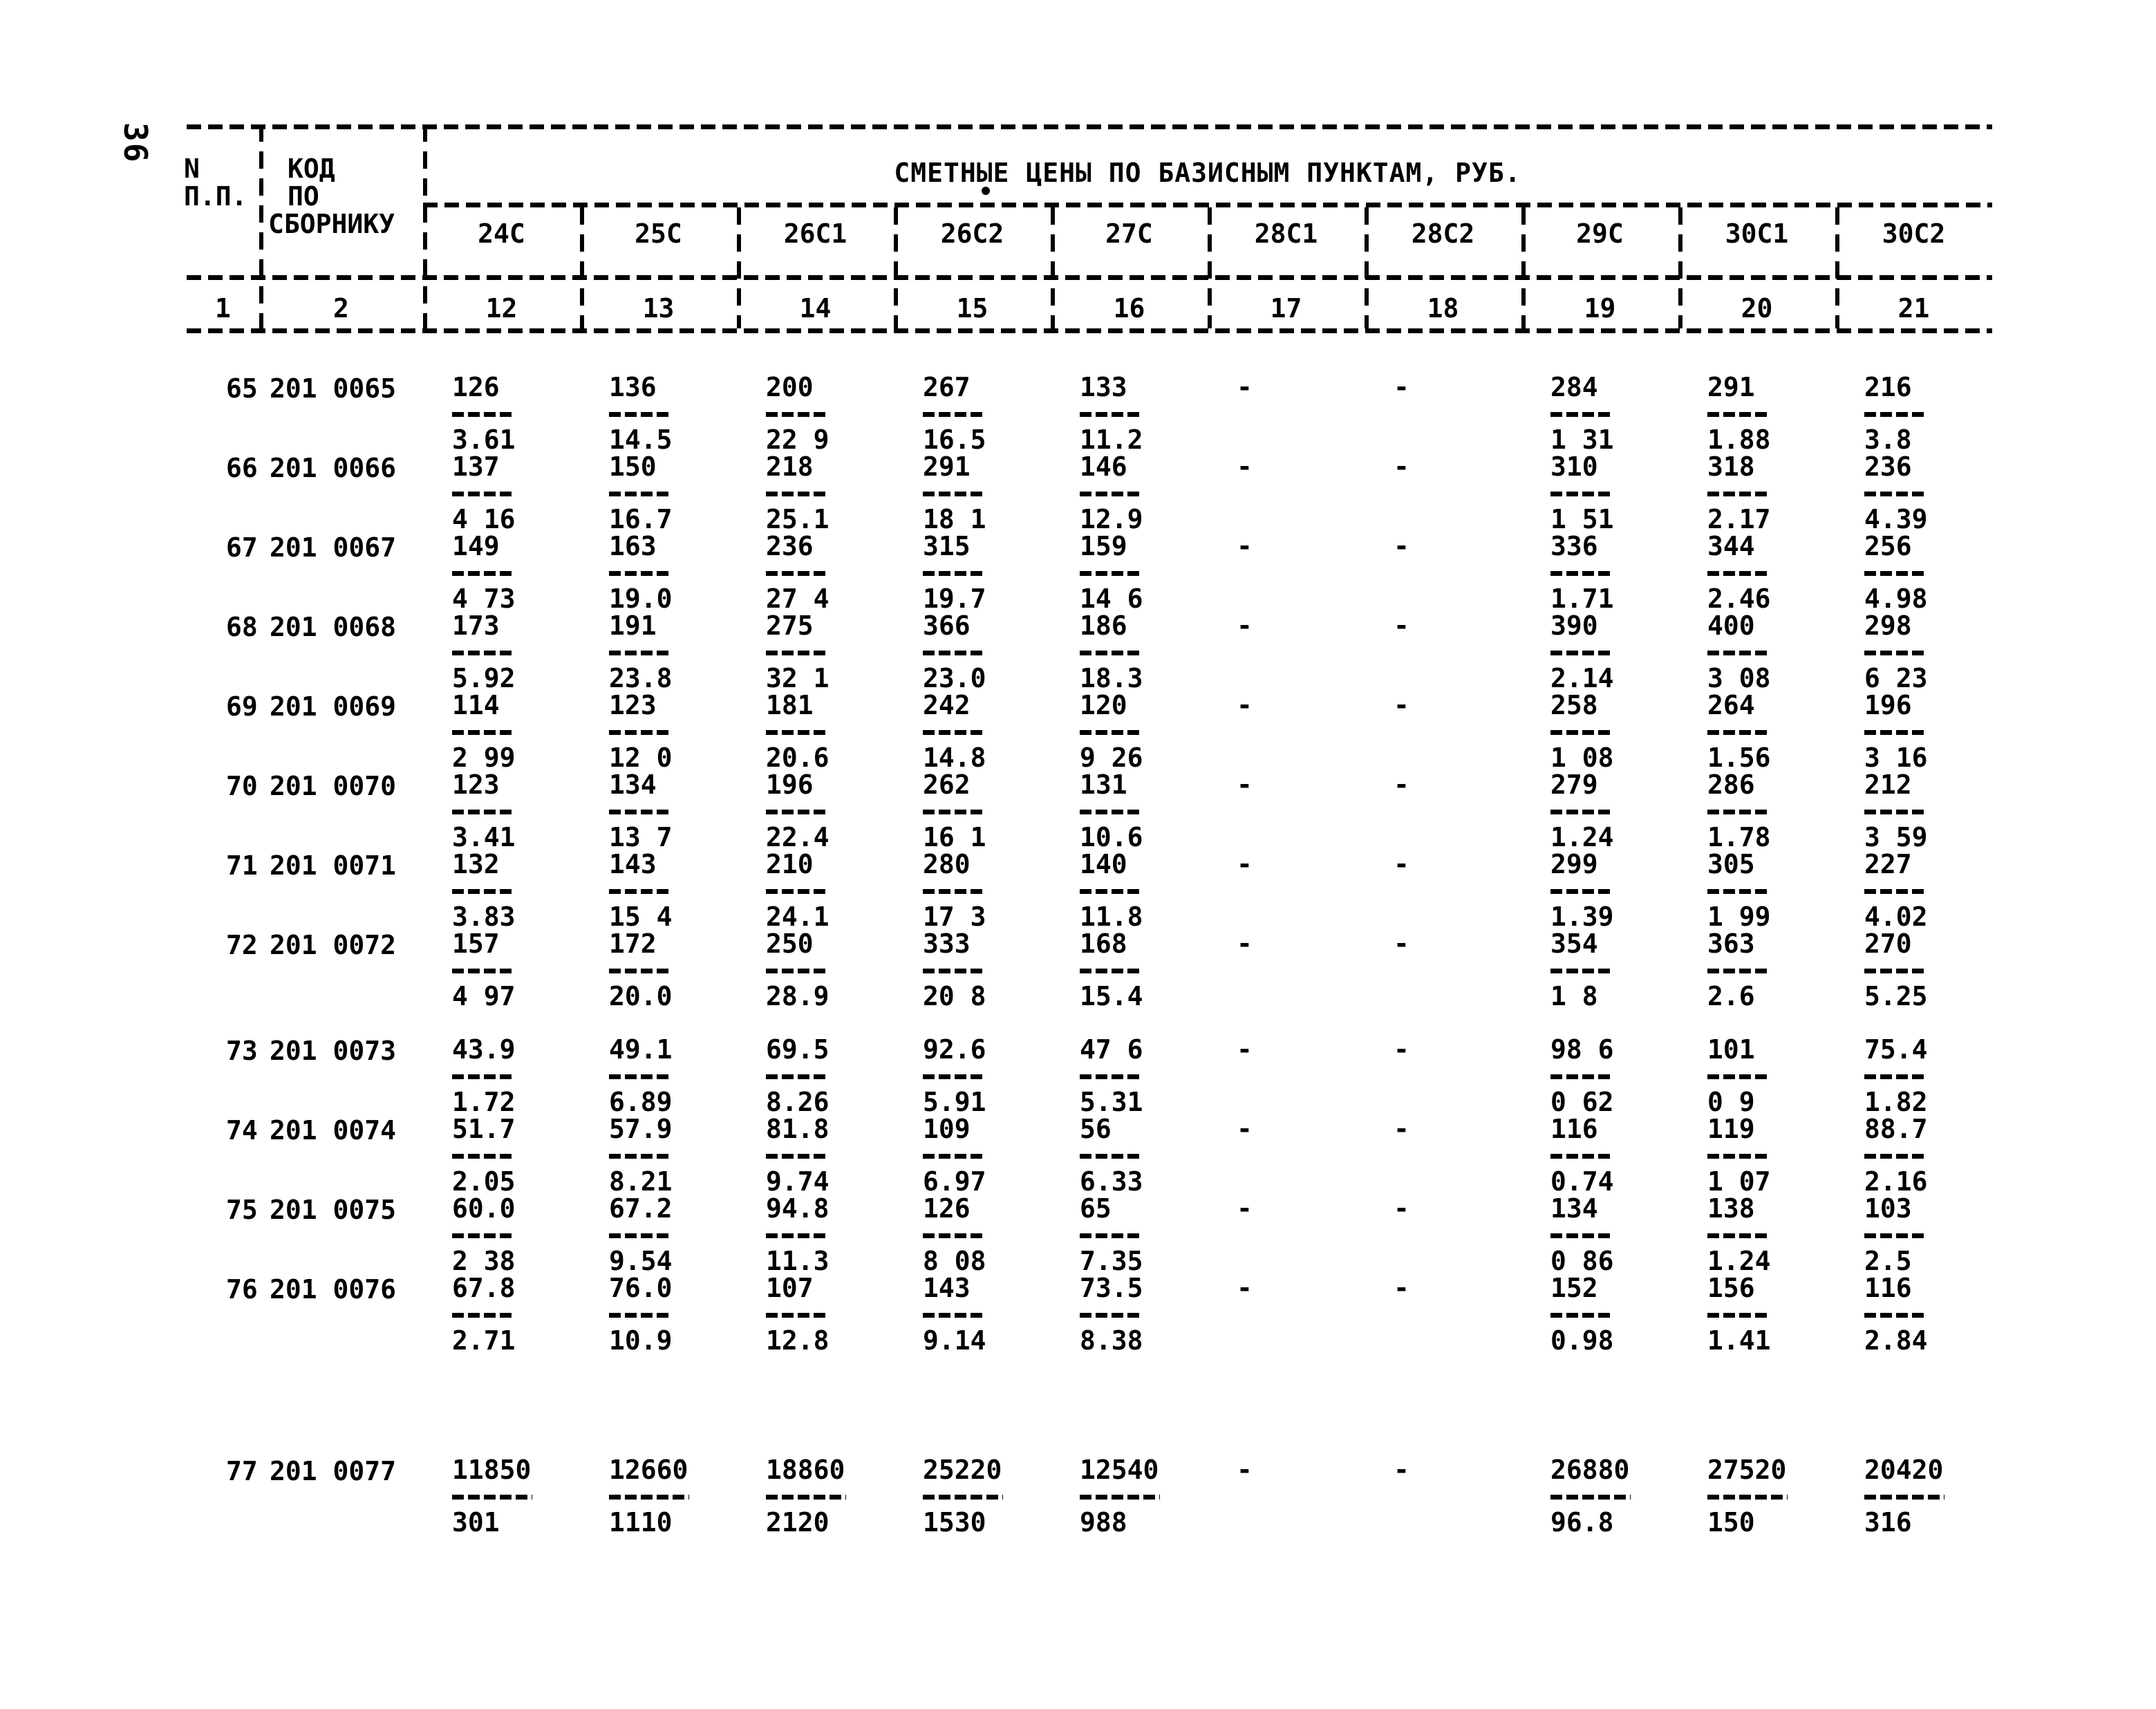 The width and height of the screenshot is (2156, 1709). What do you see at coordinates (1574, 785) in the screenshot?
I see `fraction-numerator: 279` at bounding box center [1574, 785].